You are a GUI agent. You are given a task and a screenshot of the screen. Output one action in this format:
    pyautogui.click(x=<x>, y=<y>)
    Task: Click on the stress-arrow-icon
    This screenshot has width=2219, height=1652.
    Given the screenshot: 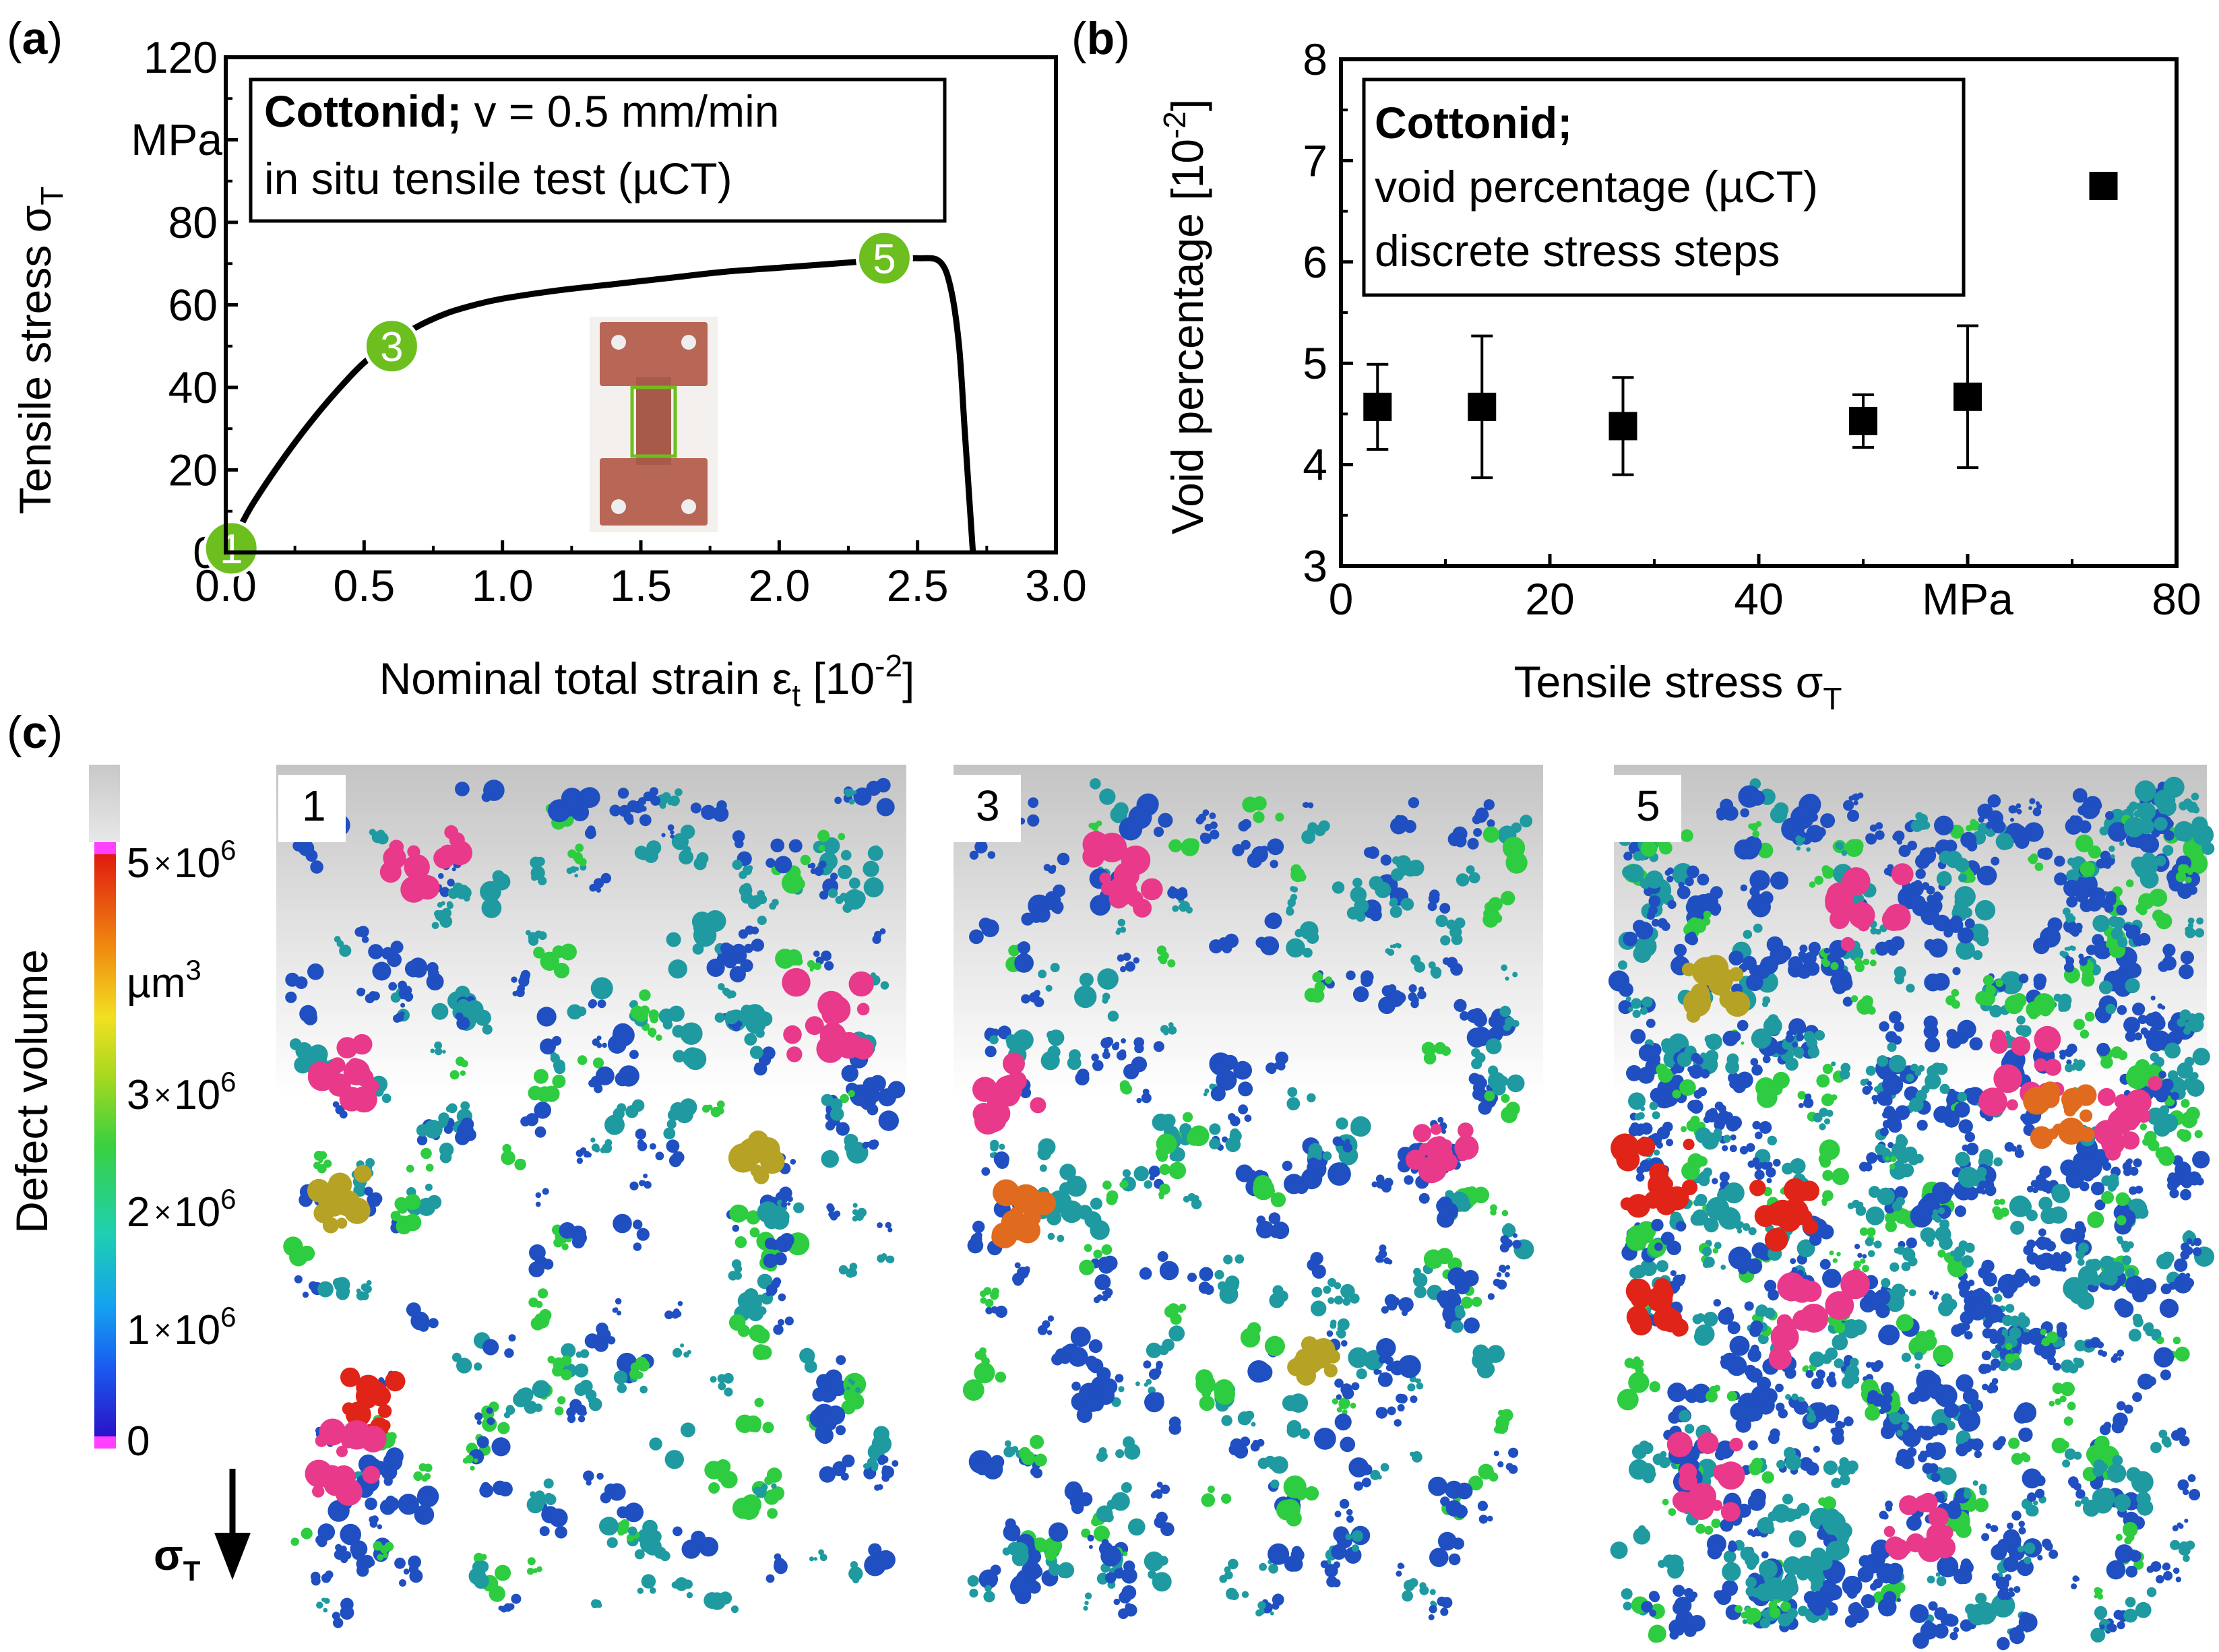 What is the action you would take?
    pyautogui.click(x=232, y=1524)
    